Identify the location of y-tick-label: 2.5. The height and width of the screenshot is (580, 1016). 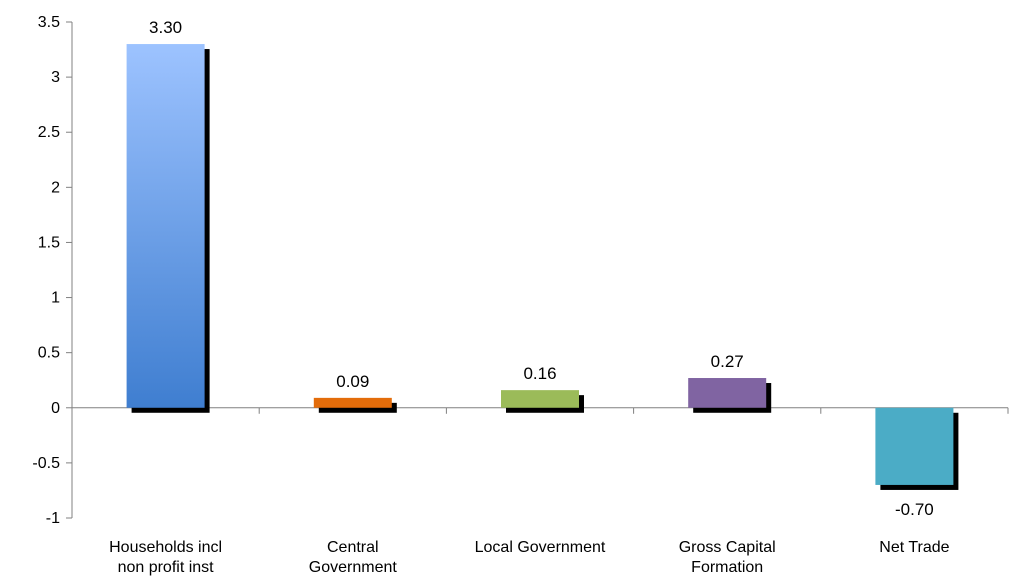
(49, 132).